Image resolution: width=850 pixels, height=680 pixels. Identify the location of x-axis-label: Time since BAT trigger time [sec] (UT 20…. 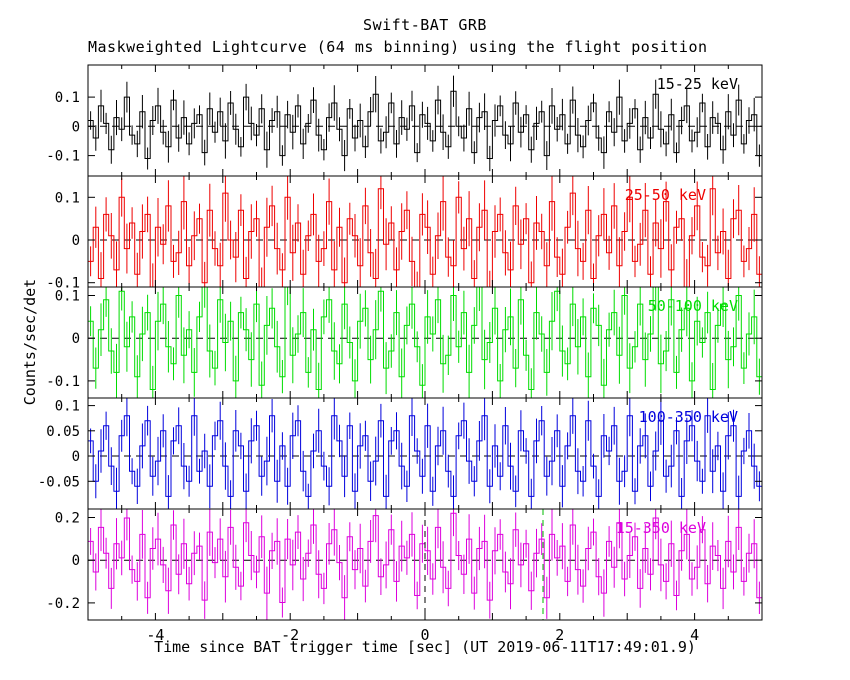
(425, 647).